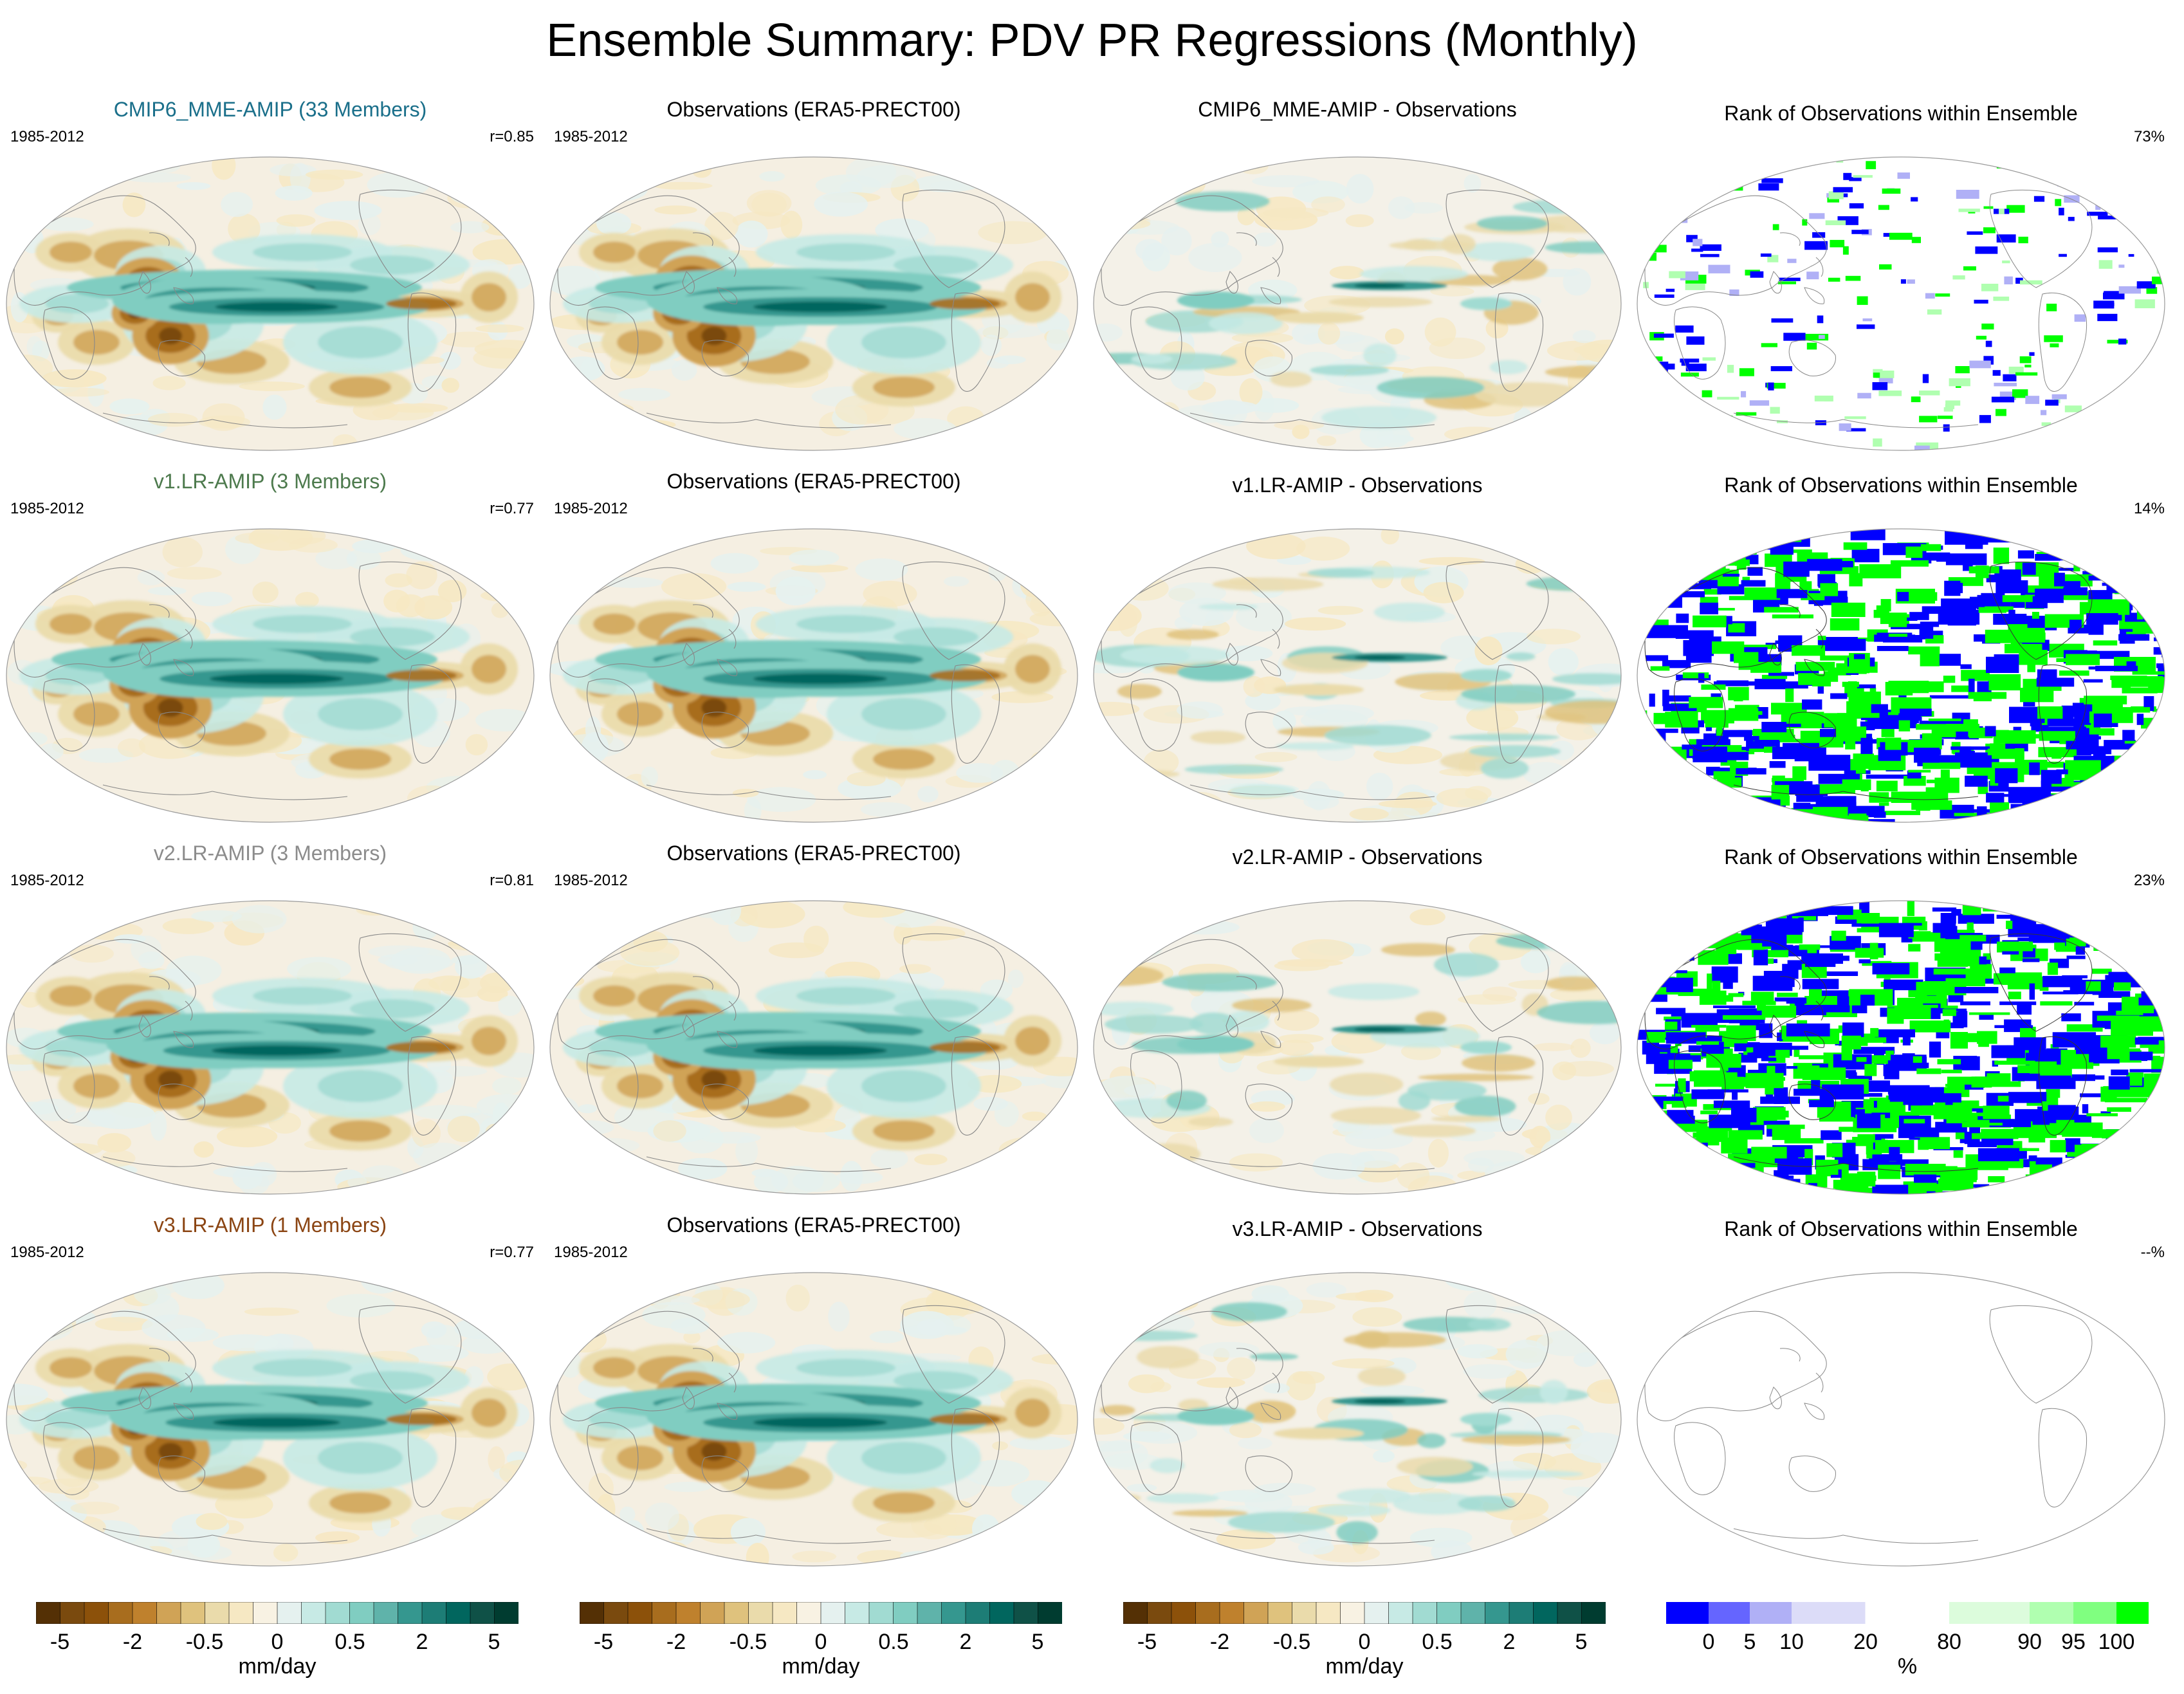 The width and height of the screenshot is (2184, 1694). I want to click on map-model-row0, so click(270, 303).